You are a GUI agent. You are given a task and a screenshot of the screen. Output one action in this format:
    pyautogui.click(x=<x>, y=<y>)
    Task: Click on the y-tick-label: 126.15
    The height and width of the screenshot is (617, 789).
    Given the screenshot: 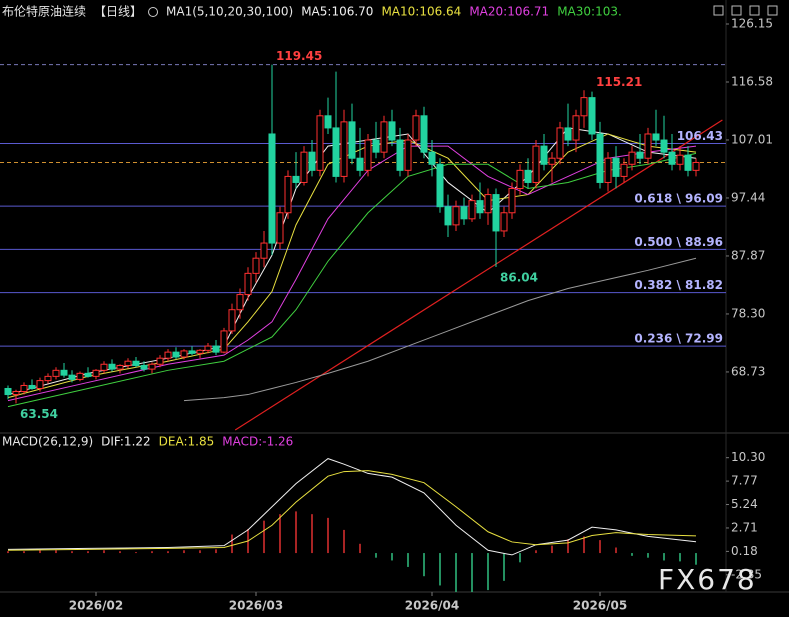 What is the action you would take?
    pyautogui.click(x=752, y=23)
    